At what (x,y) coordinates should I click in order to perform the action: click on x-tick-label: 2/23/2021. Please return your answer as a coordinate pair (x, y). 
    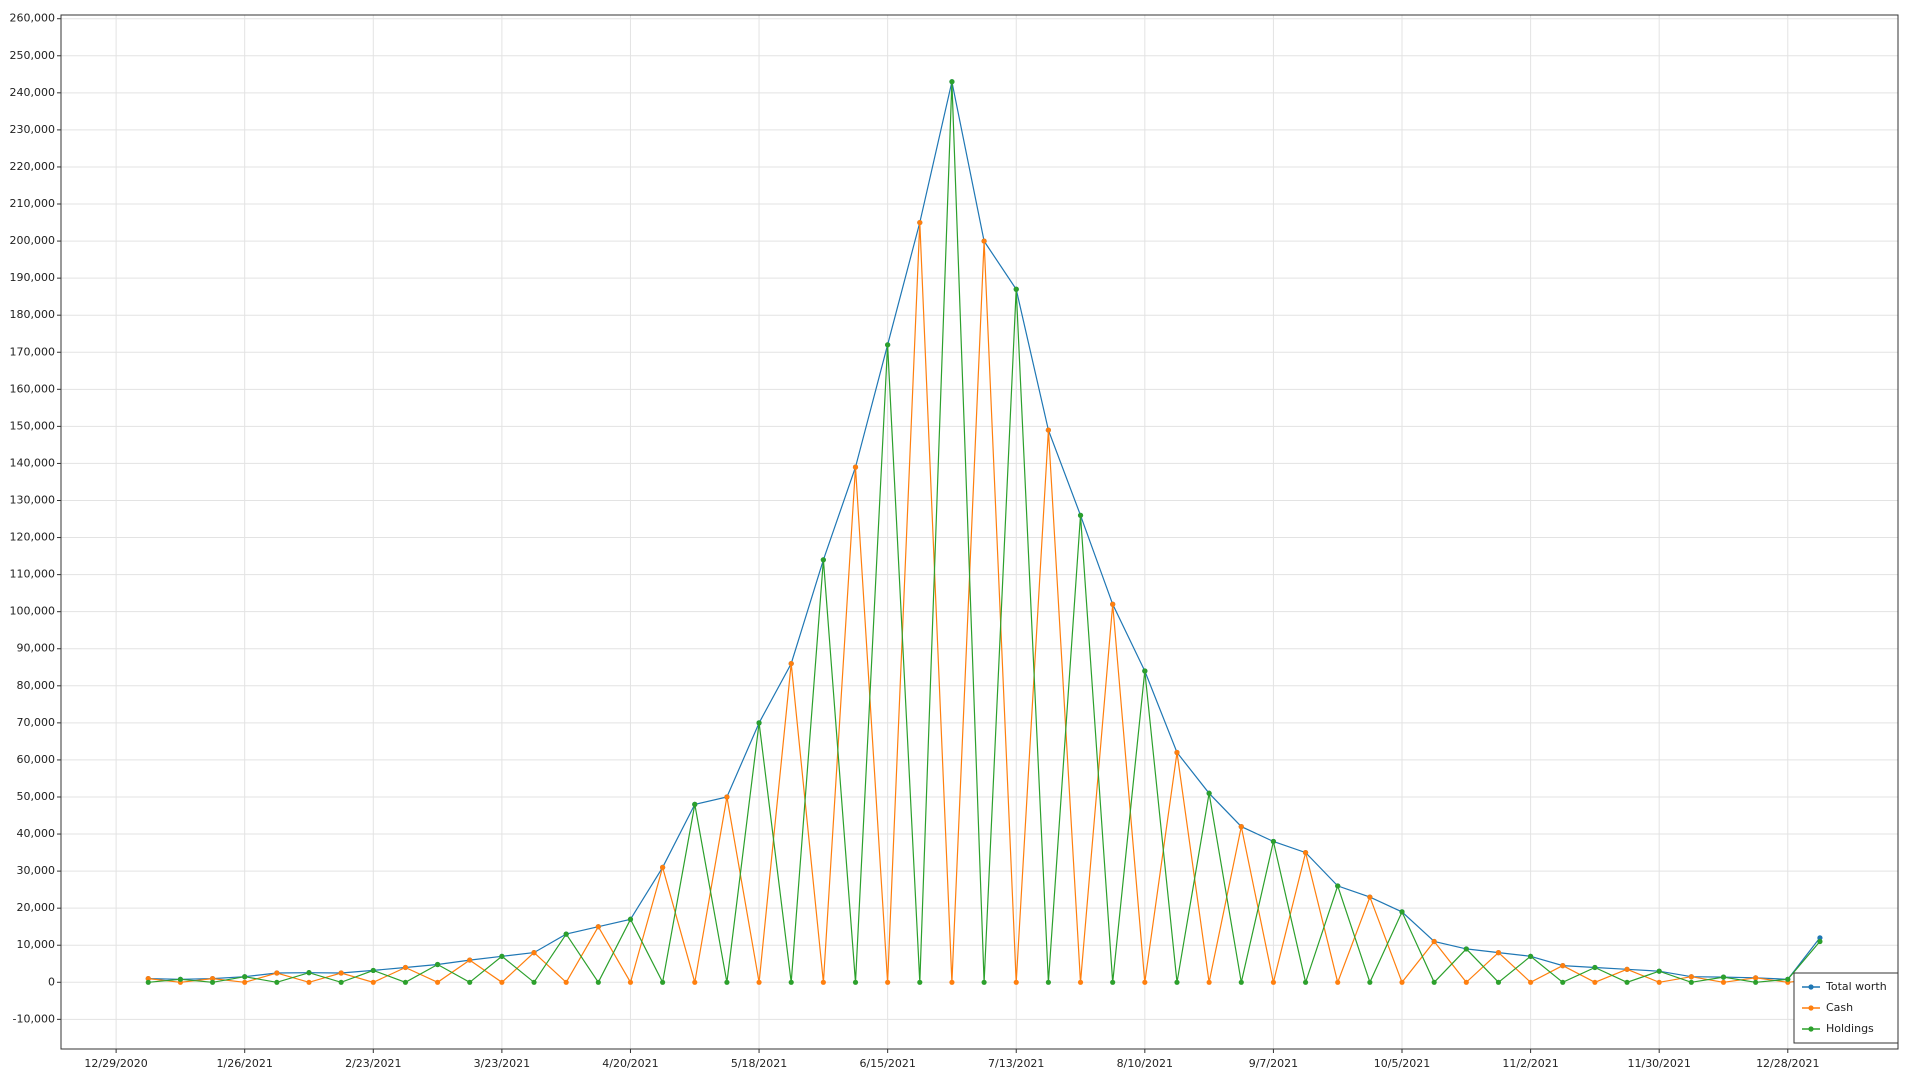
    Looking at the image, I should click on (373, 1063).